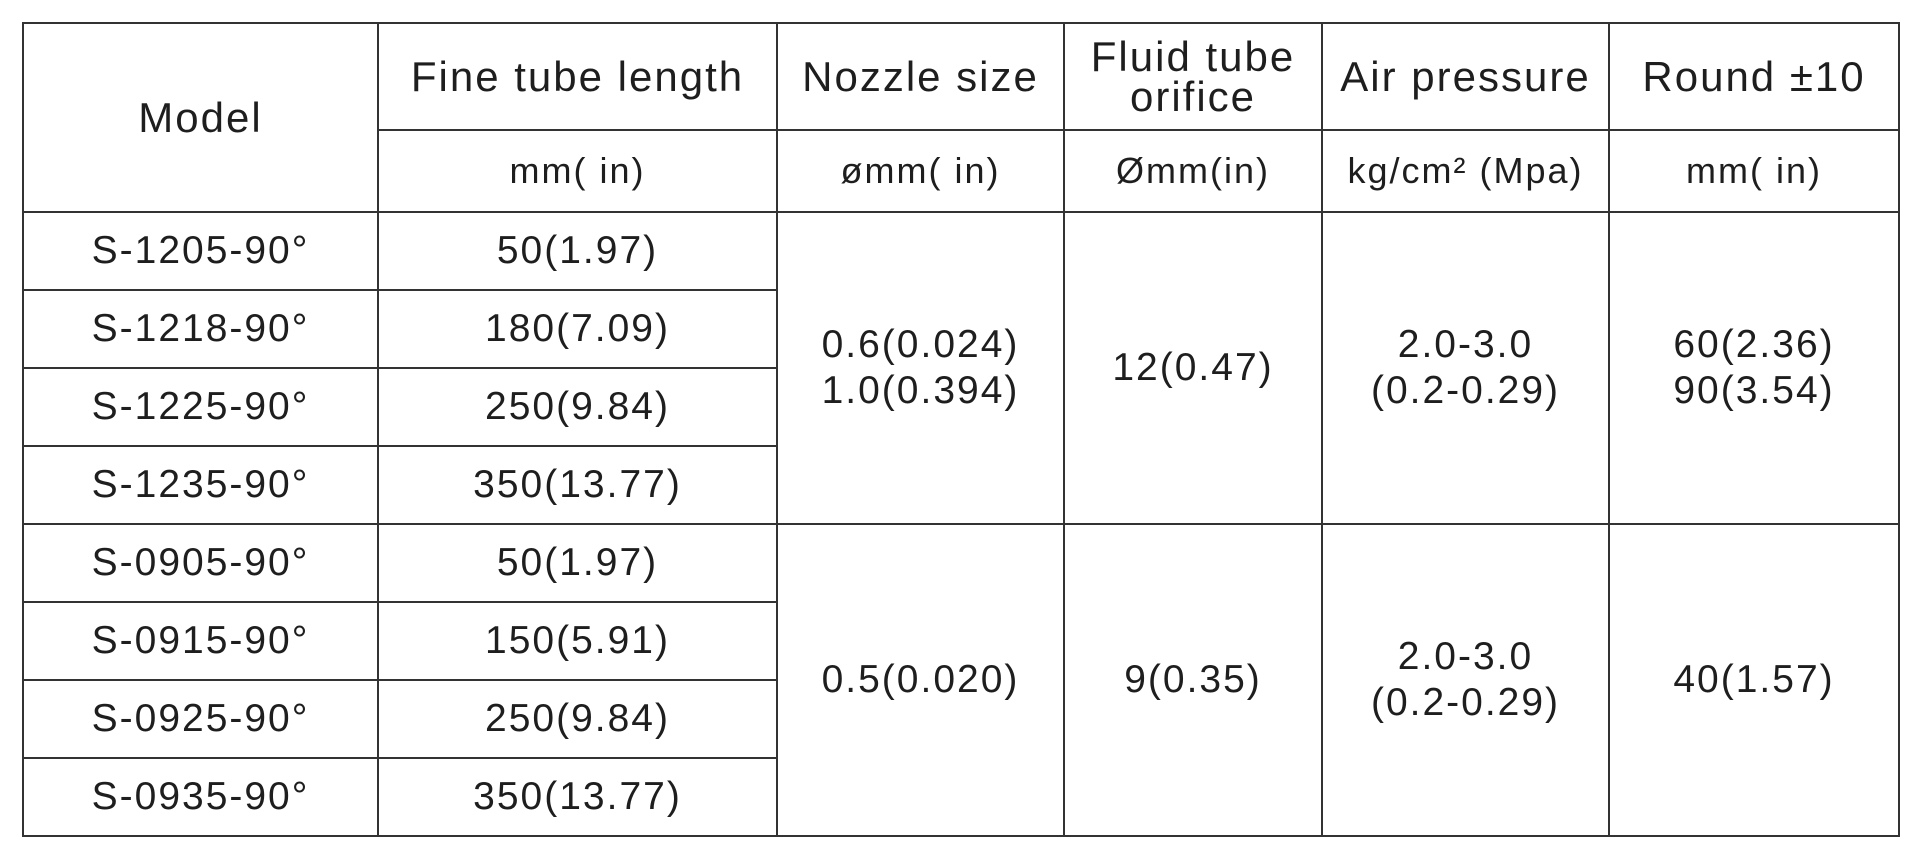 The width and height of the screenshot is (1920, 861). I want to click on header-cell: Round ±10, so click(1754, 76).